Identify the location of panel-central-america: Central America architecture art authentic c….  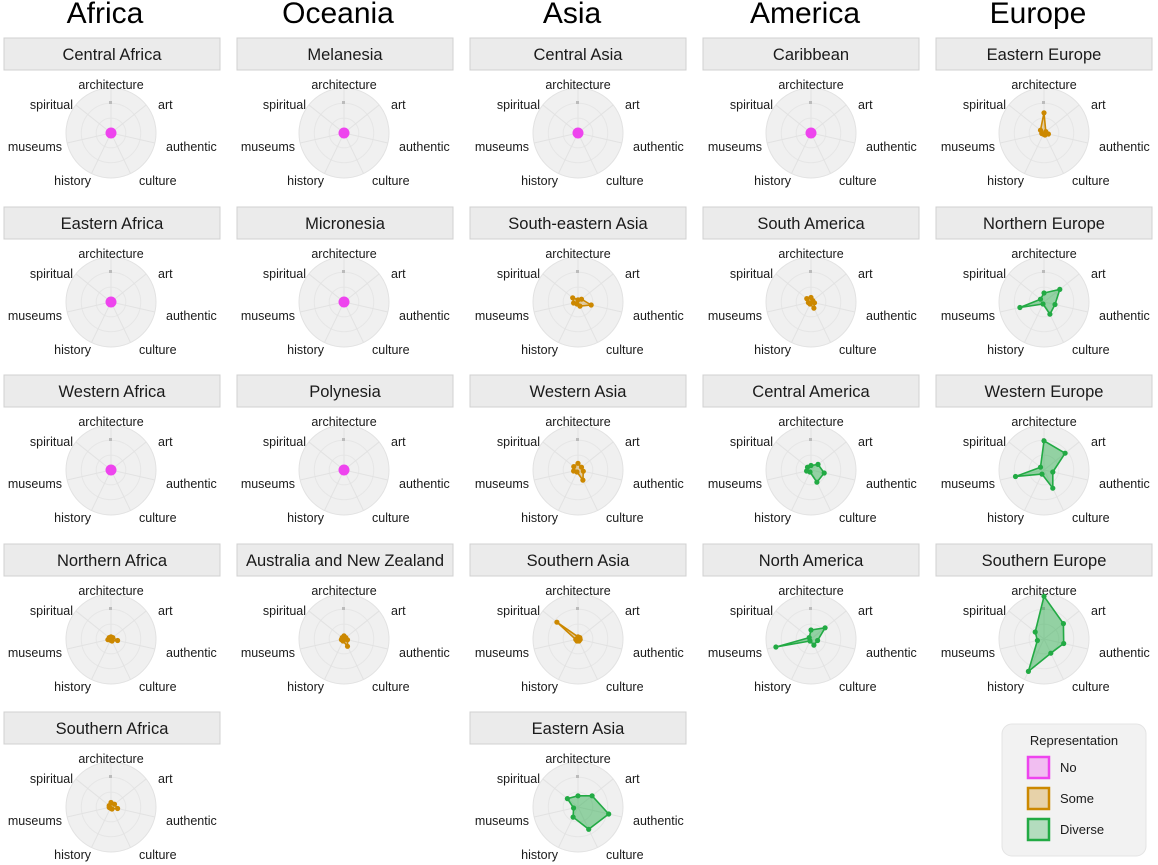
(811, 449).